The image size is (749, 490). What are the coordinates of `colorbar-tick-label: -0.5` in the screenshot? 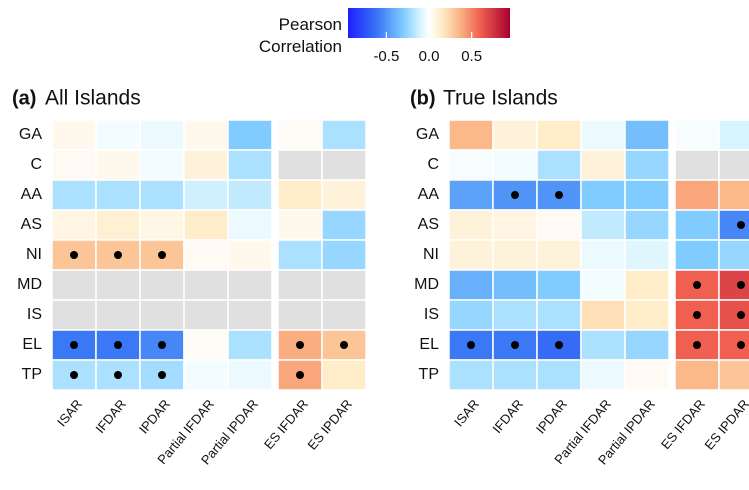 It's located at (386, 56).